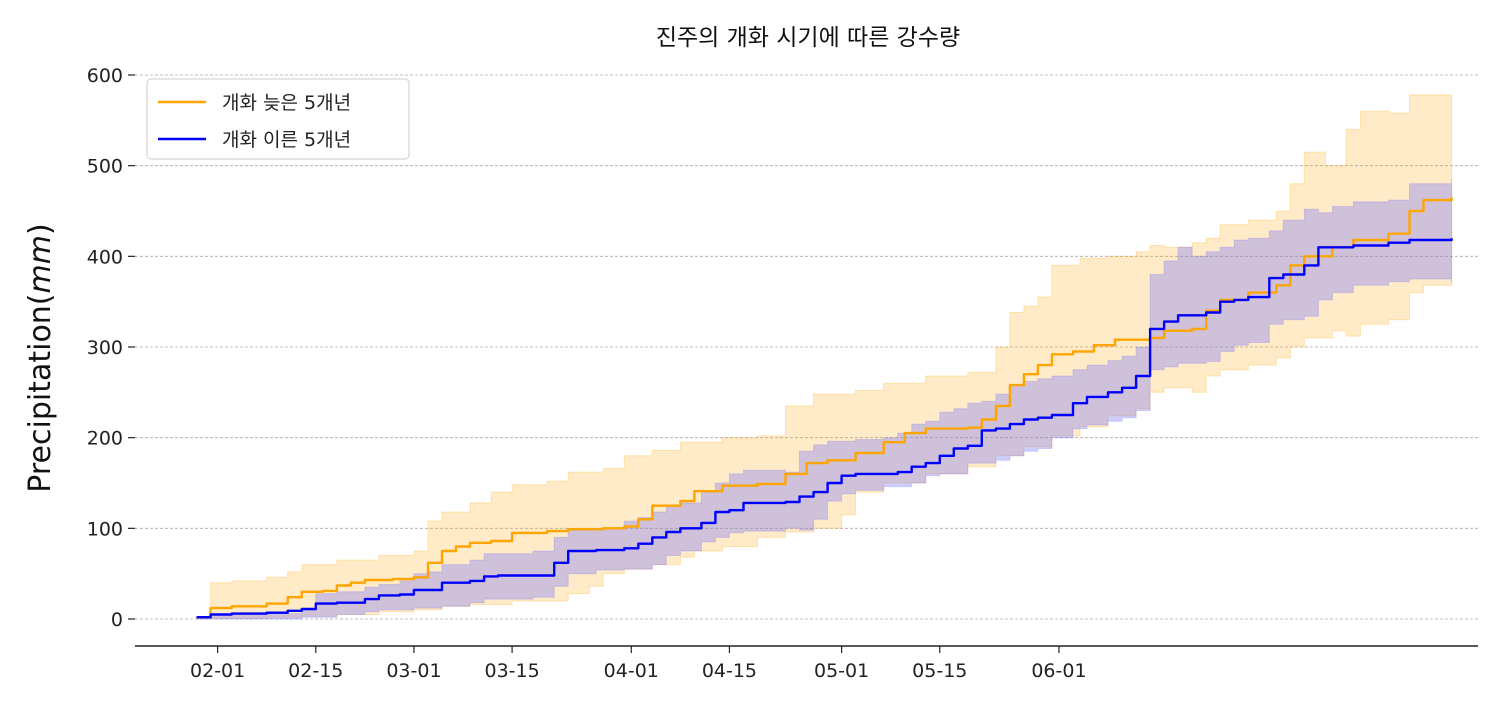 The height and width of the screenshot is (705, 1500). What do you see at coordinates (1058, 671) in the screenshot?
I see `x-tick-label-06-01: 06-01` at bounding box center [1058, 671].